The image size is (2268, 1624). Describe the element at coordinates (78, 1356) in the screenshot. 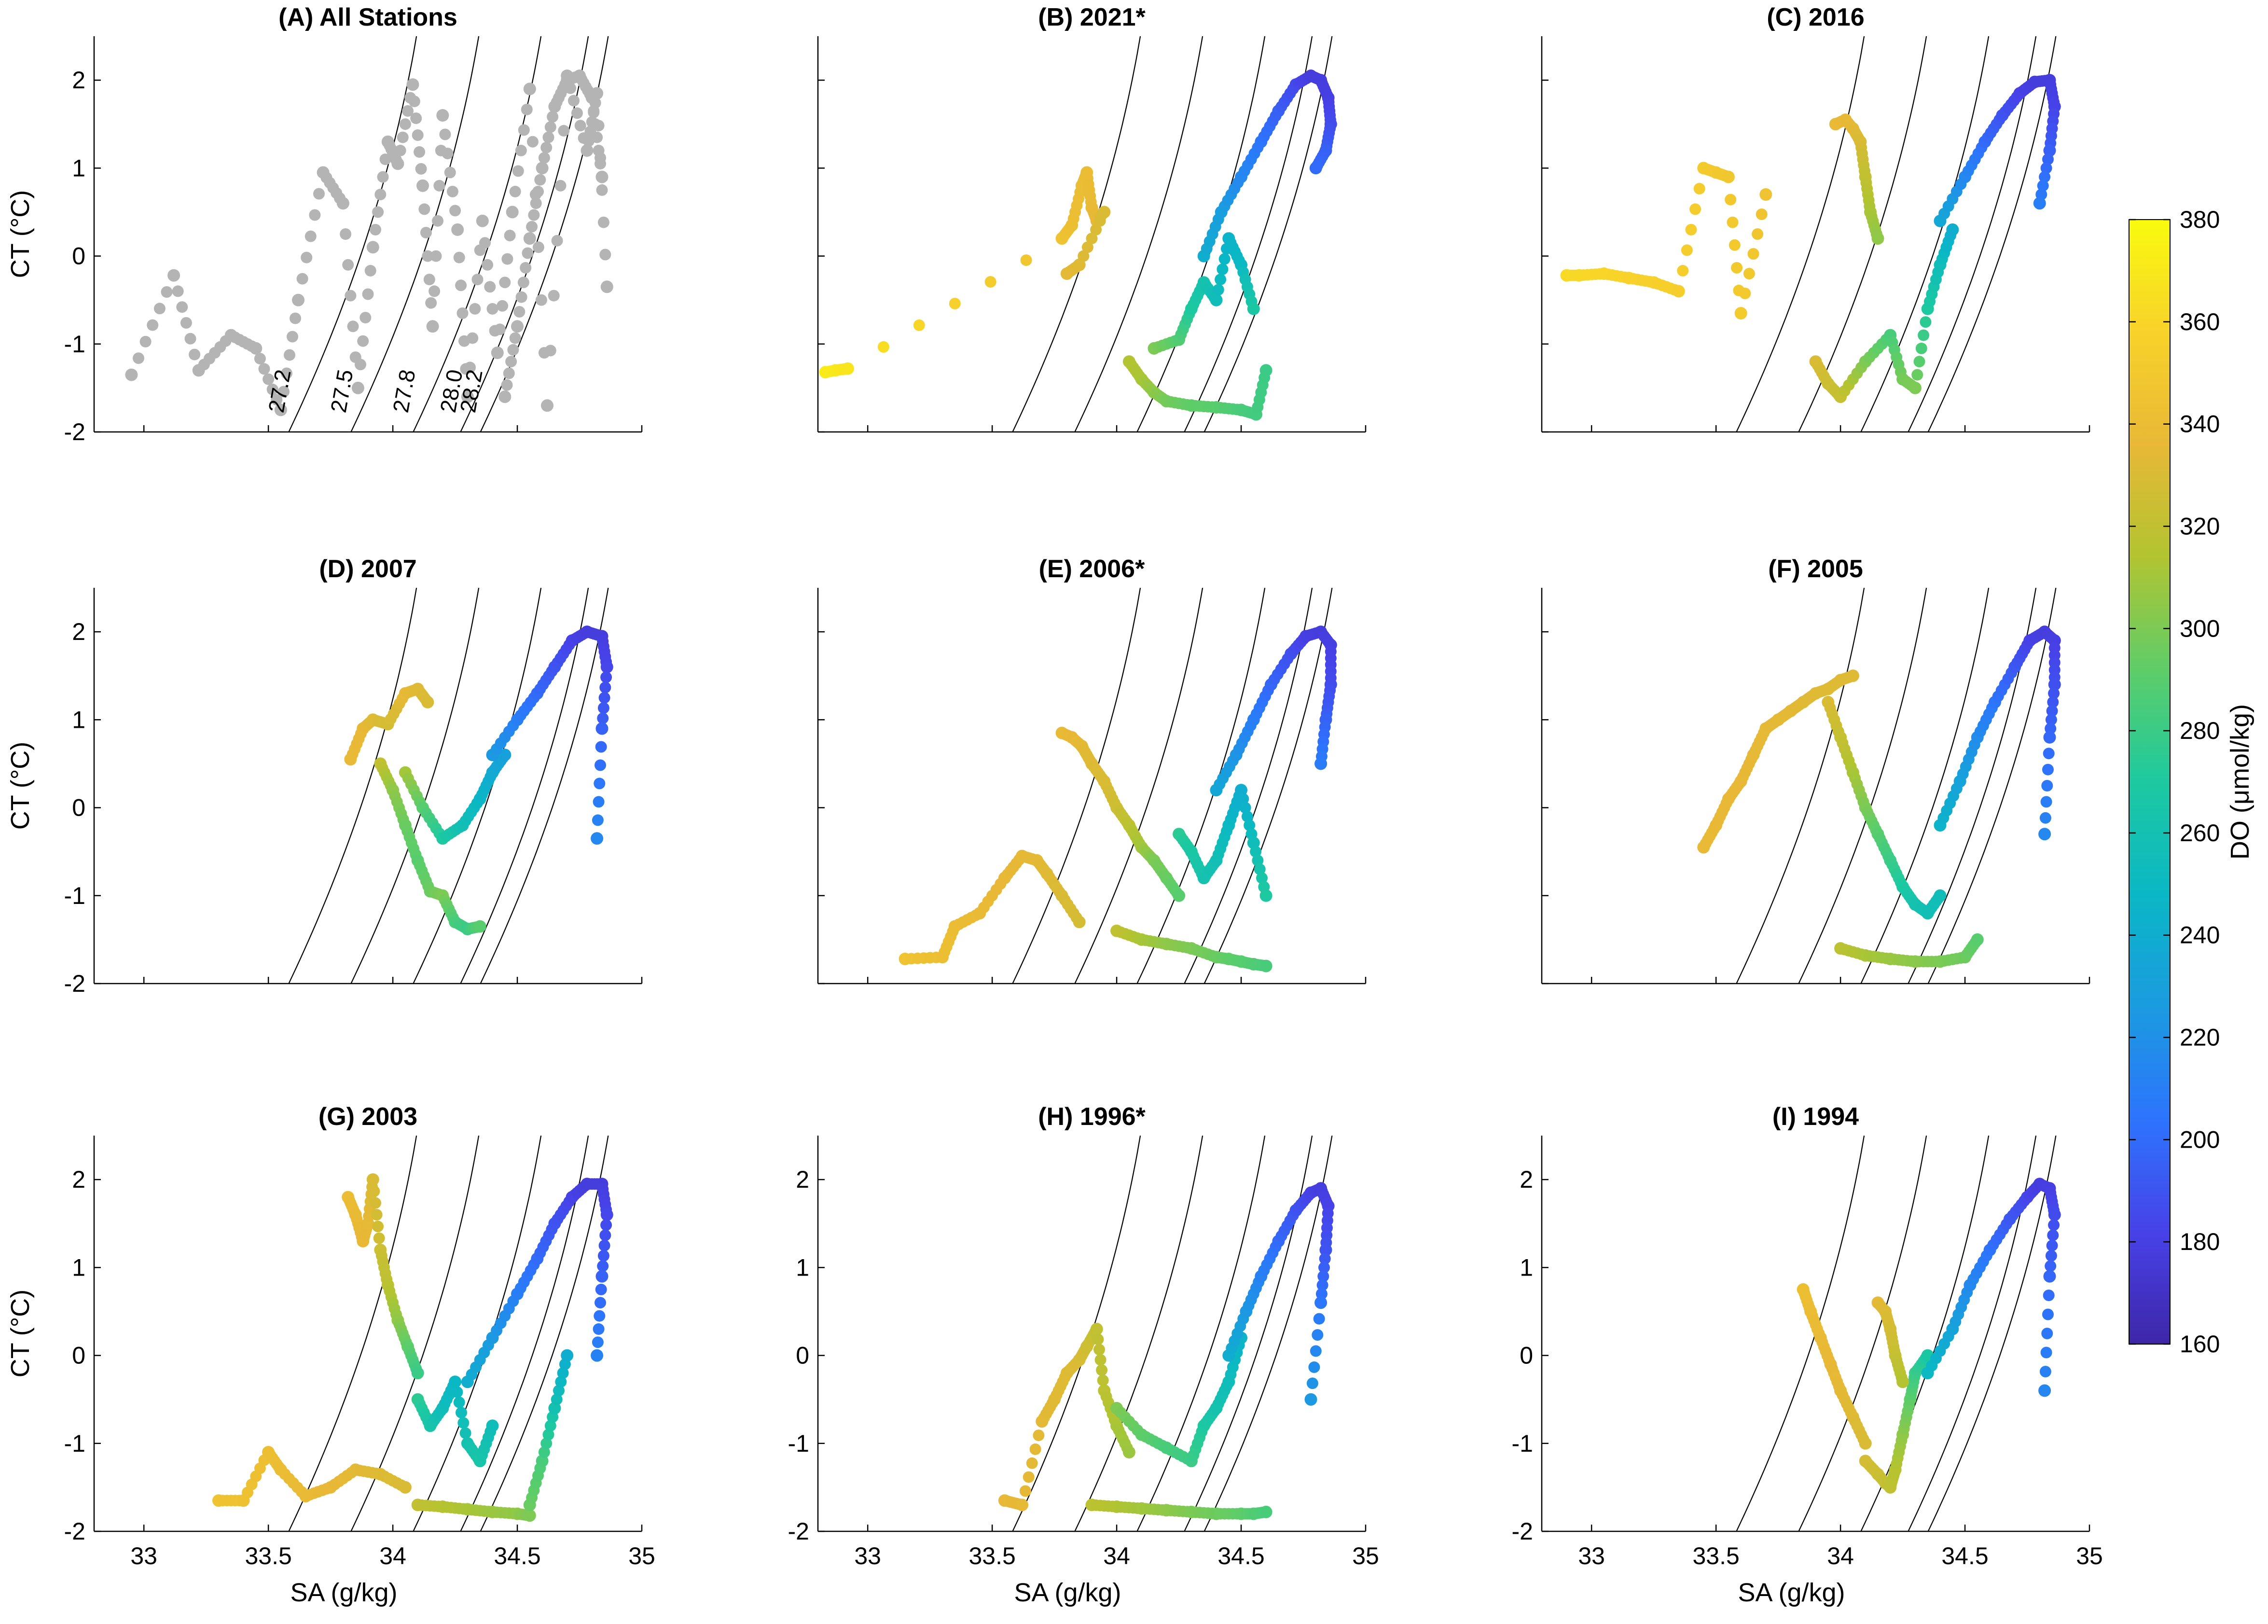

I see `y-tick-label: 0` at that location.